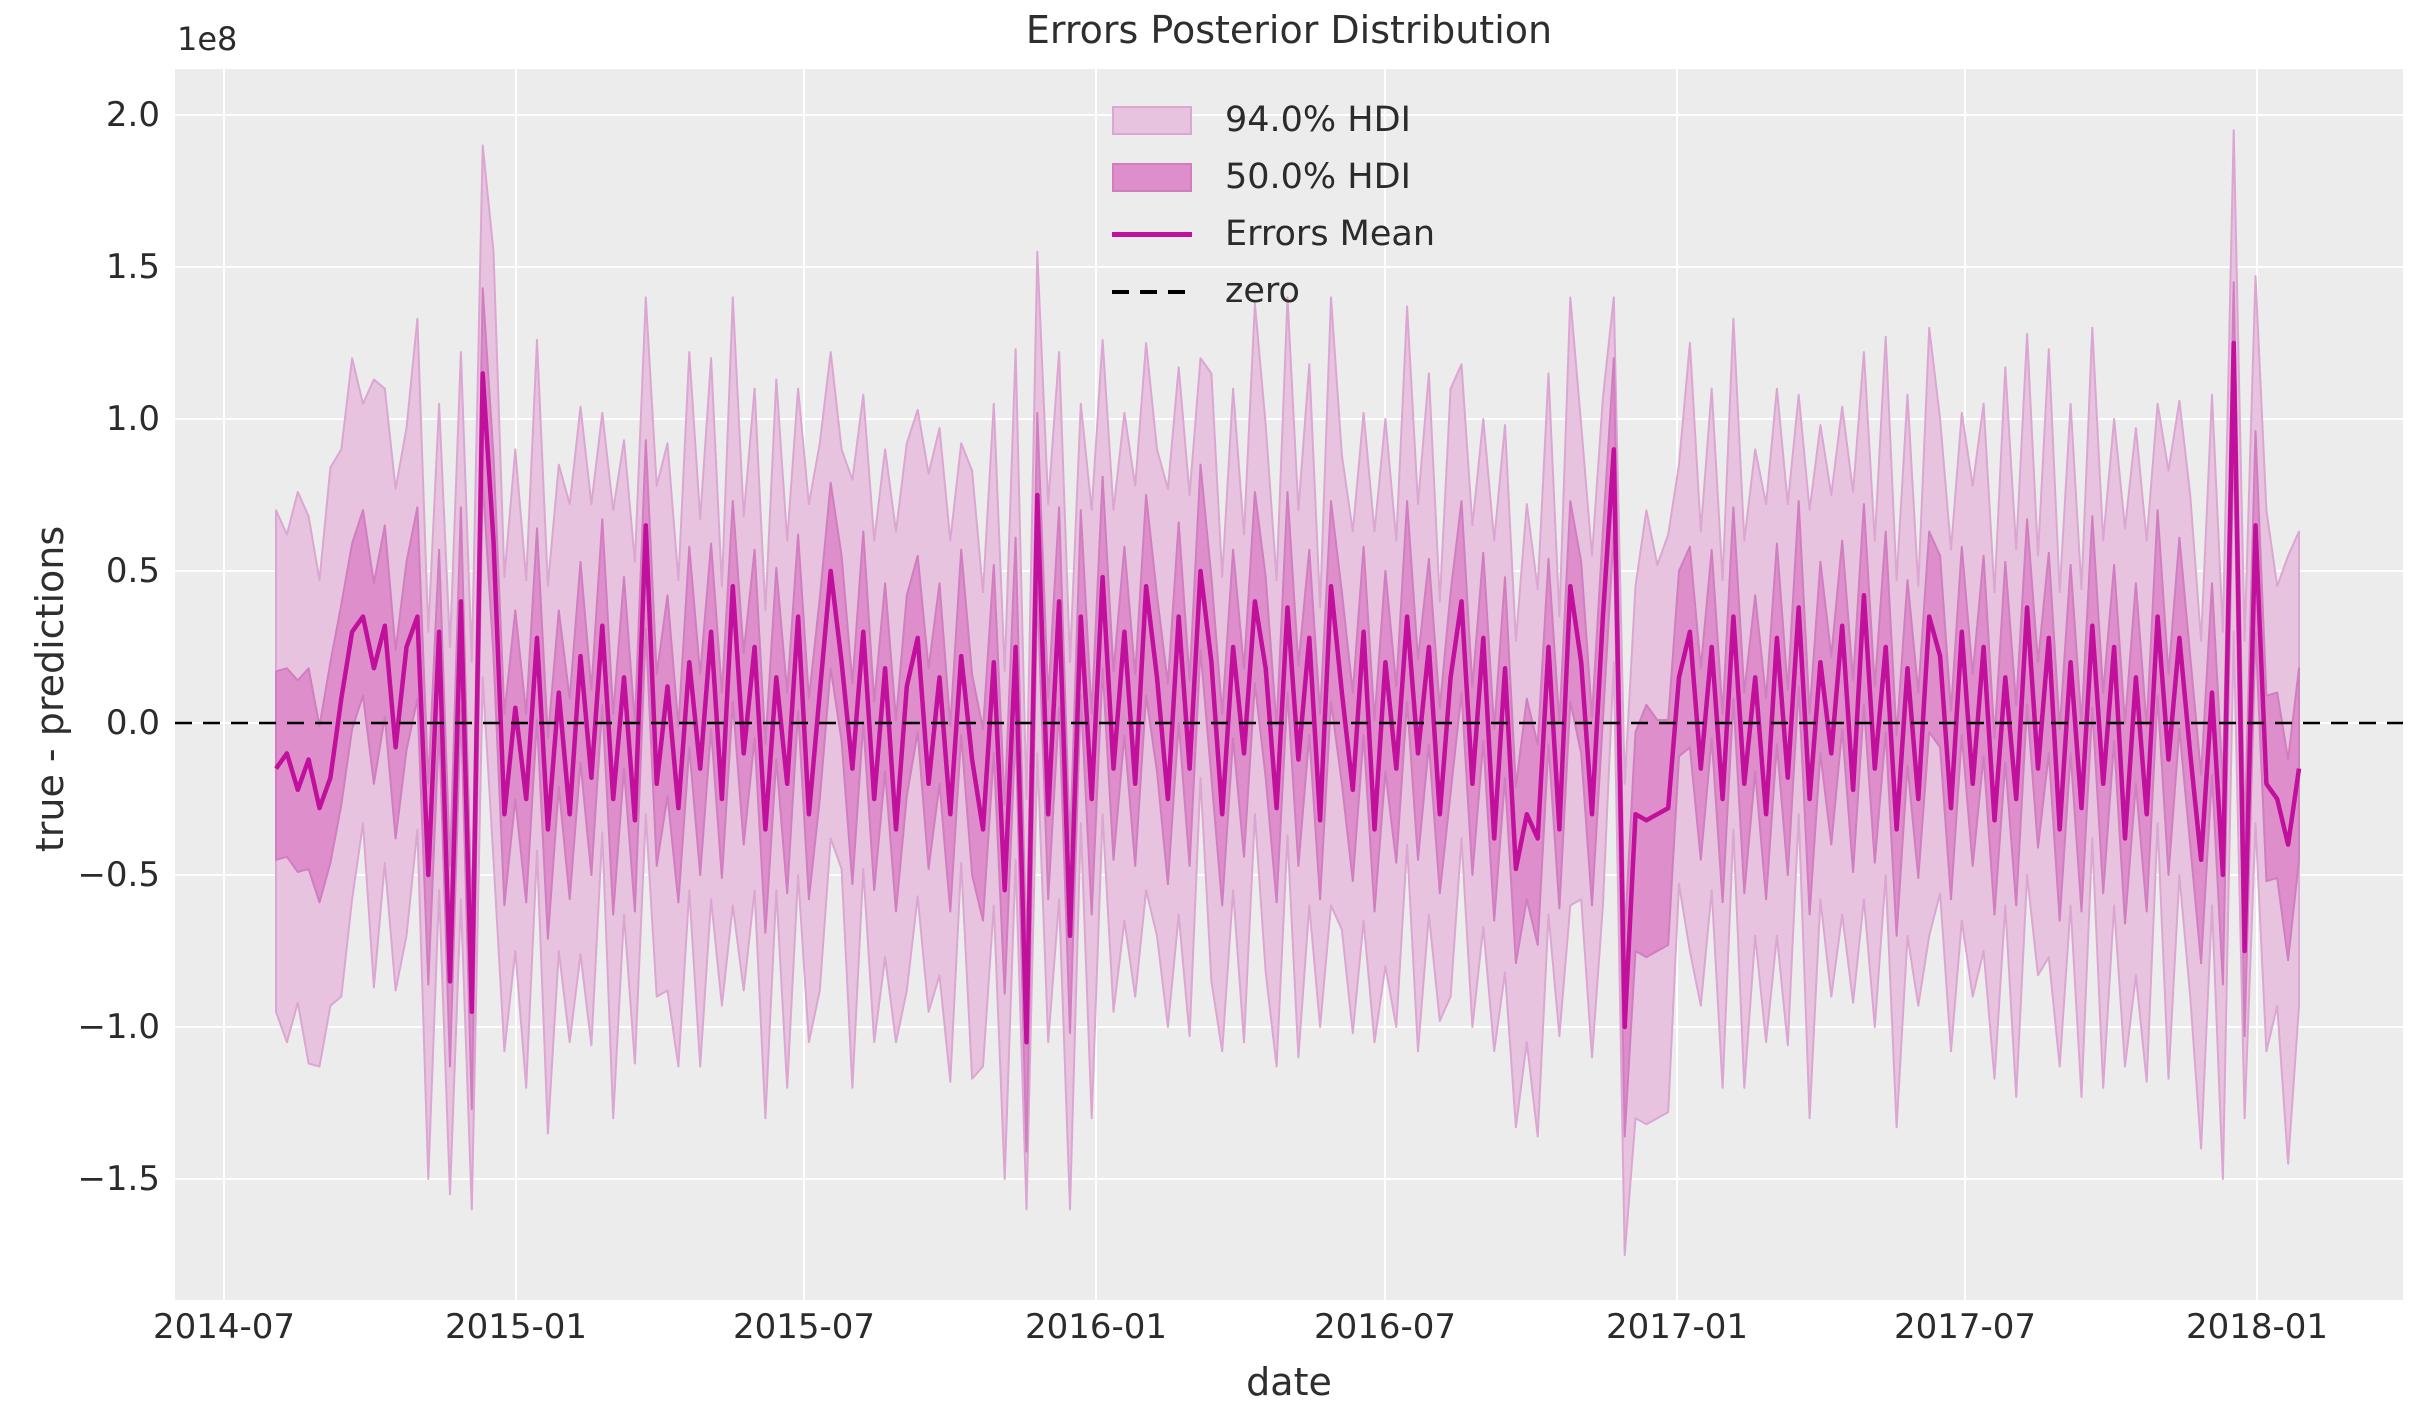 The height and width of the screenshot is (1423, 2423). I want to click on legend-item-zero: zero, so click(1273, 291).